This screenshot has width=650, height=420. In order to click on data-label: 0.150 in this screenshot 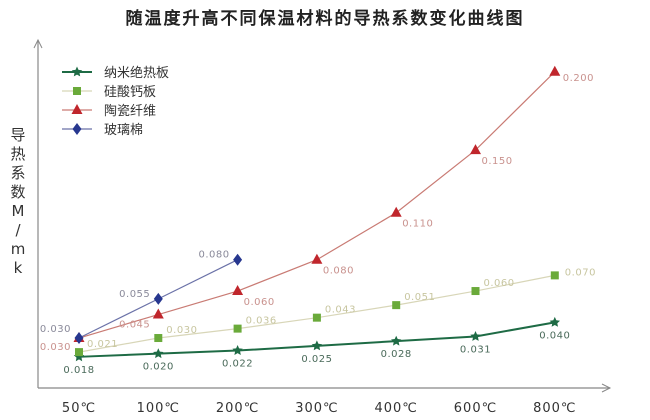, I will do `click(497, 161)`.